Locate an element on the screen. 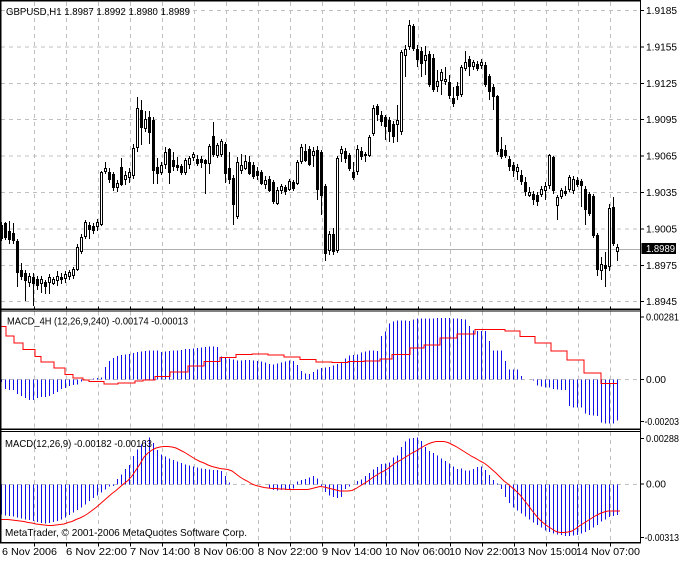  svg-text: 1.8945 is located at coordinates (661, 302).